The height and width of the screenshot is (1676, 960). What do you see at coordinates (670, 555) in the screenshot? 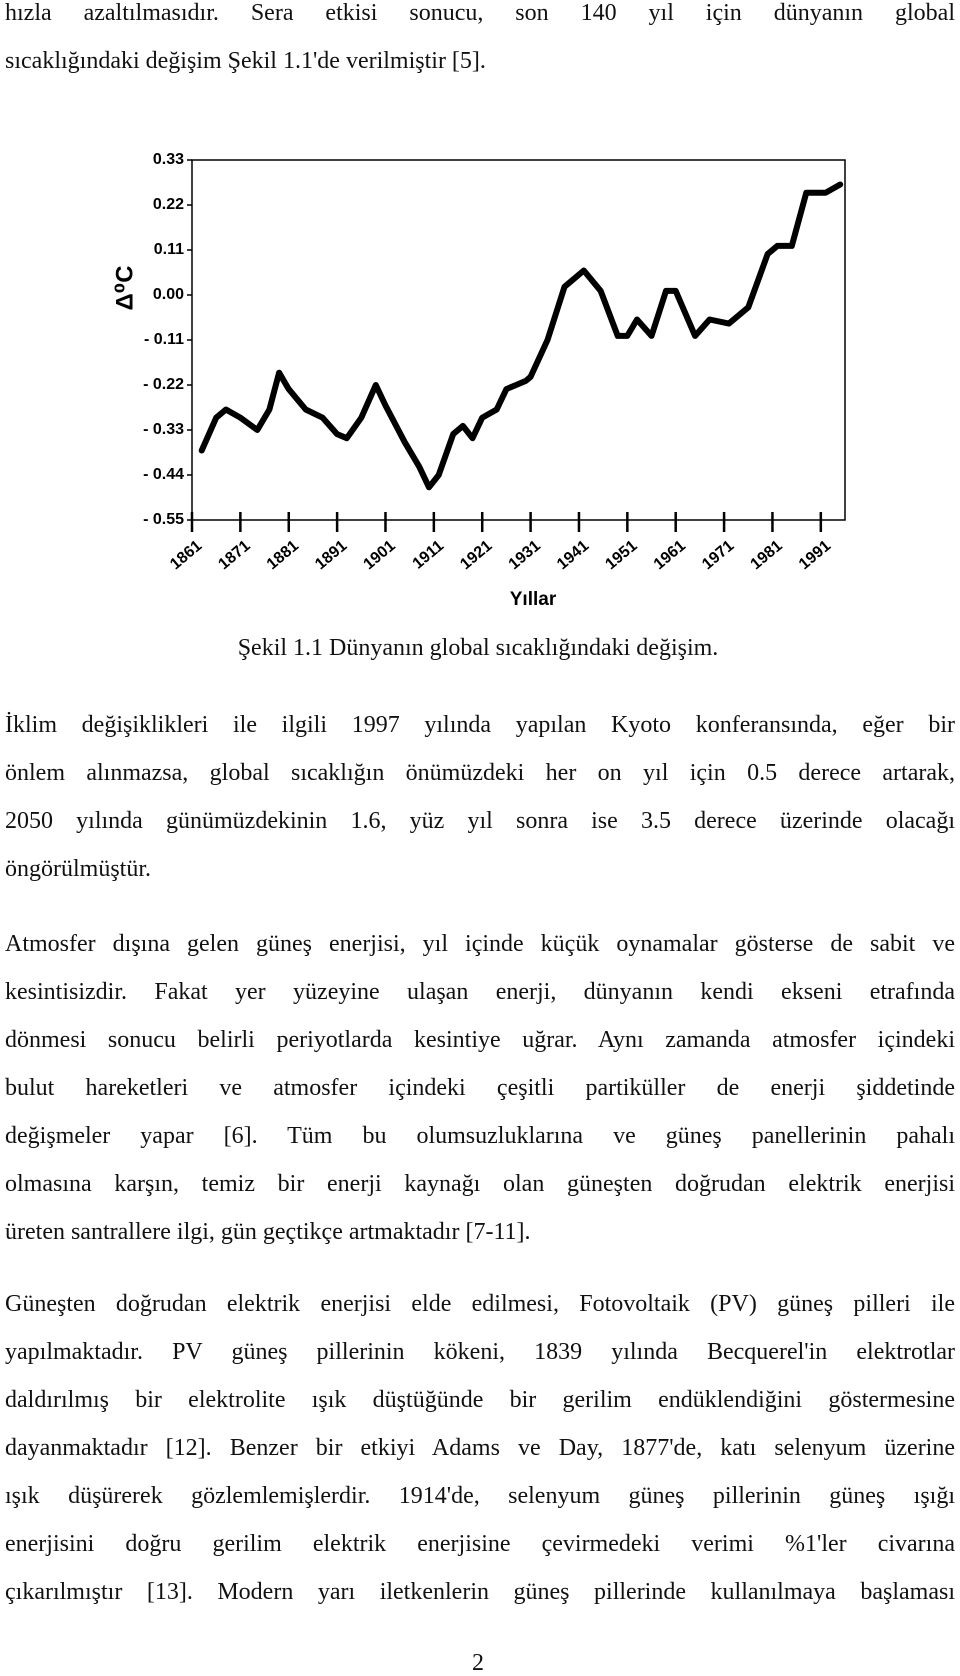
I see `x-tick-label: 1961` at bounding box center [670, 555].